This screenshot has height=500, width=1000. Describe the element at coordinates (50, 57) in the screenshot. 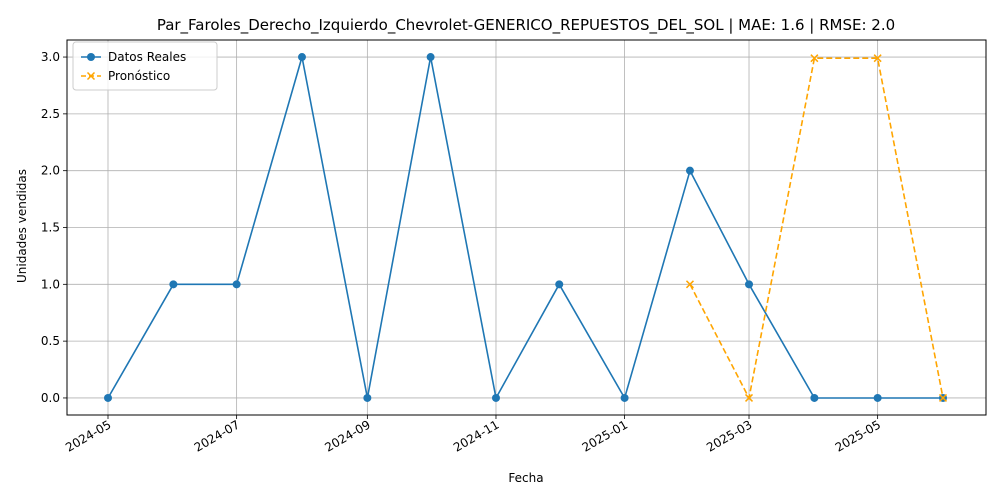

I see `y-tick-label: 3.0` at that location.